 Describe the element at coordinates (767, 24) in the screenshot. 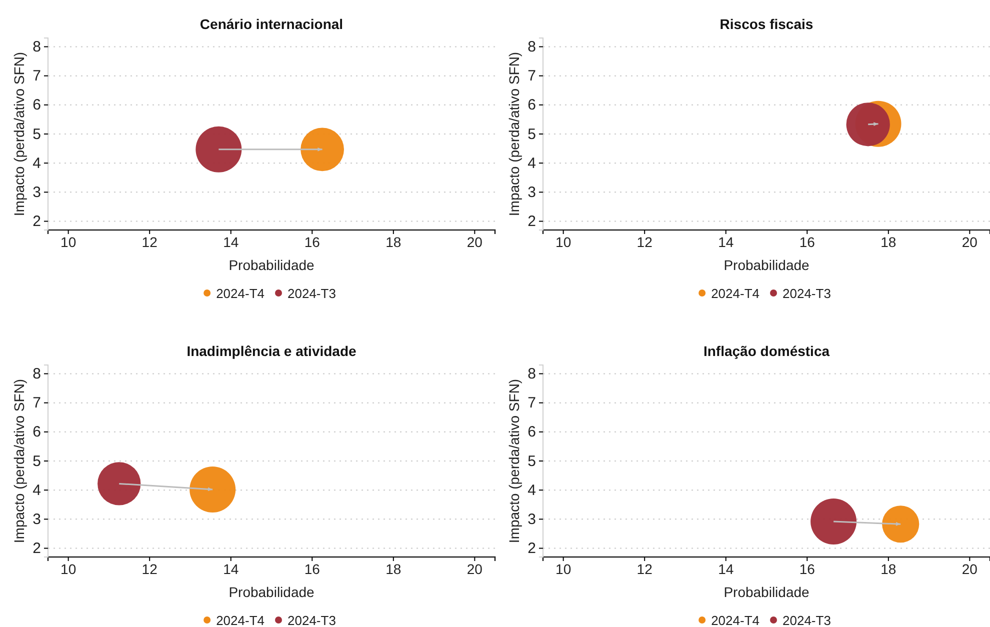

I see `chart-title: Riscos fiscais` at that location.